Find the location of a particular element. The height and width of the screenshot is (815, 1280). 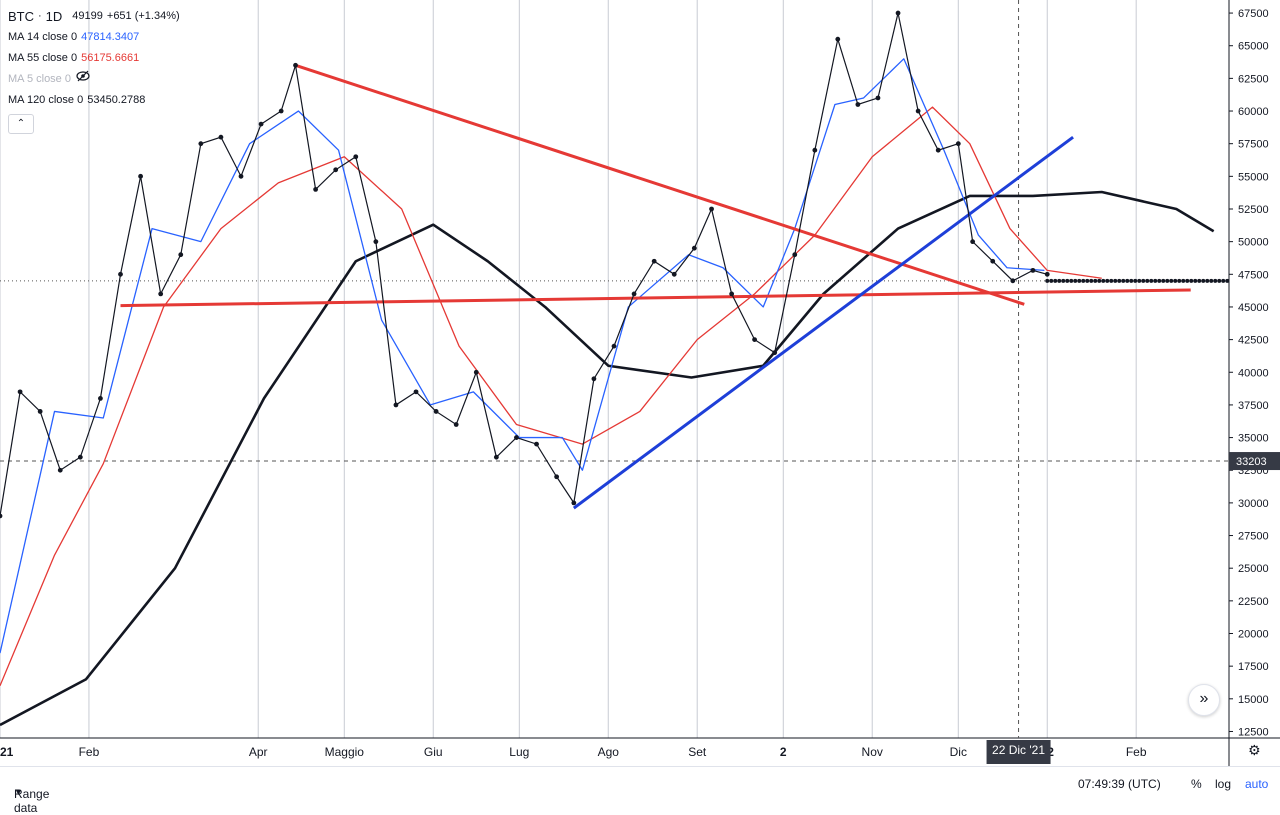

x-tick-label: Dic is located at coordinates (958, 752).